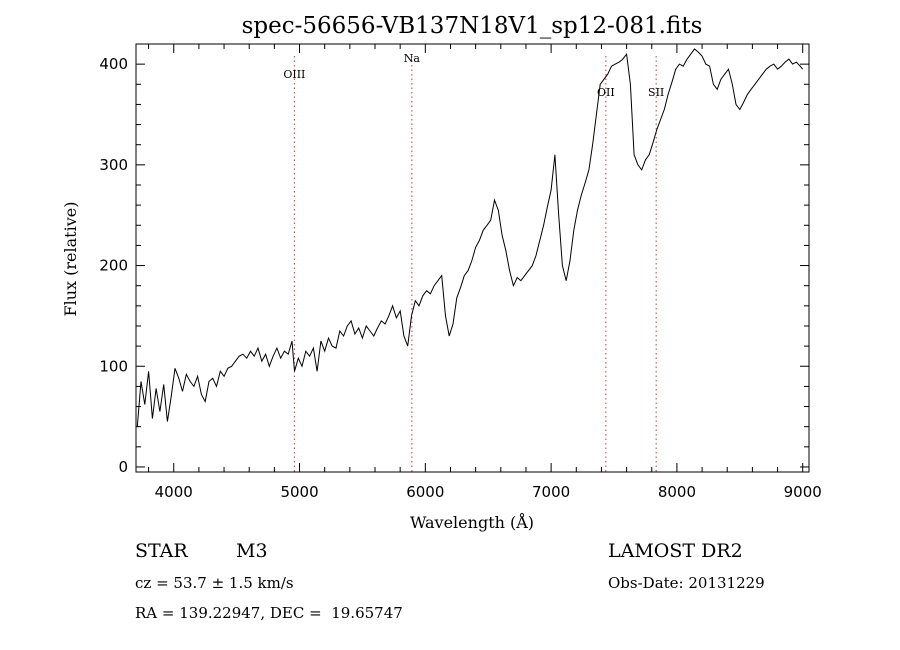 This screenshot has height=650, width=900. I want to click on y-tick-label: 200, so click(113, 266).